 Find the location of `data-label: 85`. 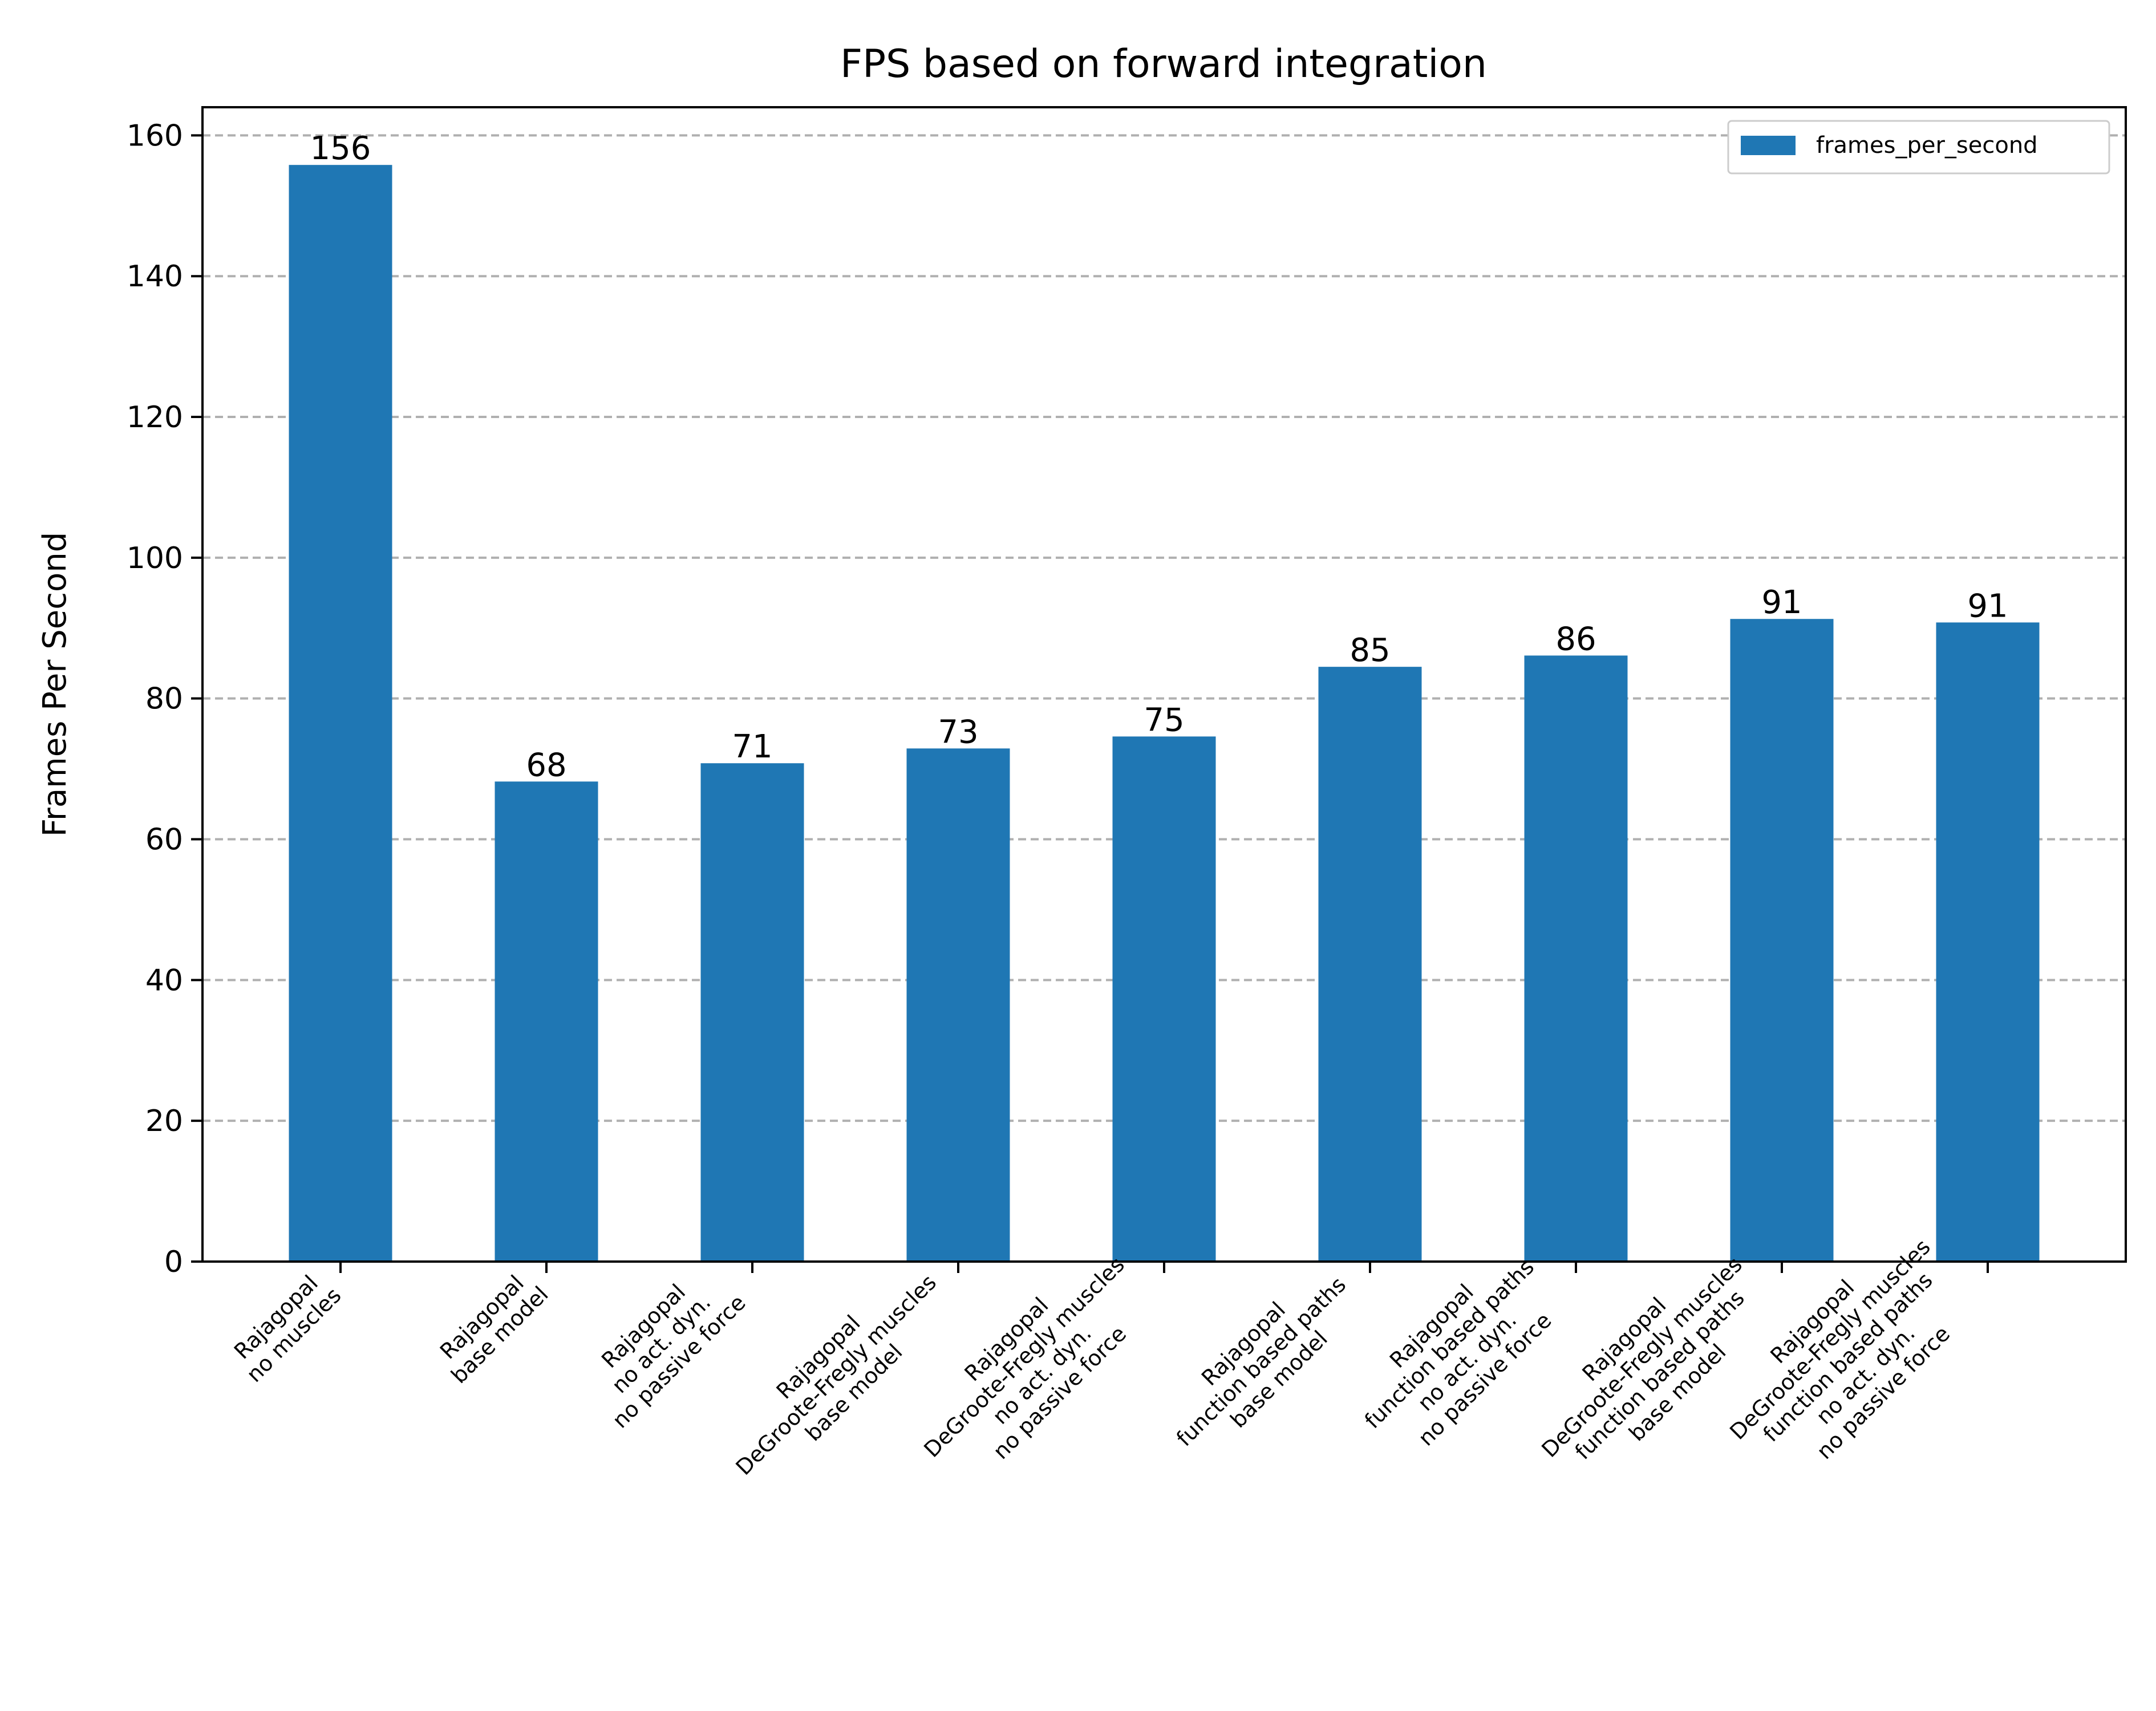

data-label: 85 is located at coordinates (1369, 650).